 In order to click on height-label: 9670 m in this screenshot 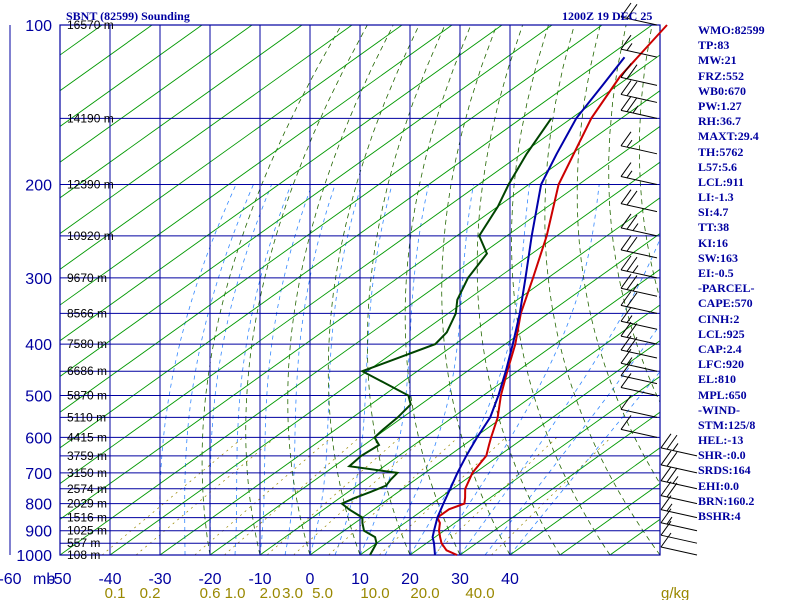, I will do `click(87, 278)`.